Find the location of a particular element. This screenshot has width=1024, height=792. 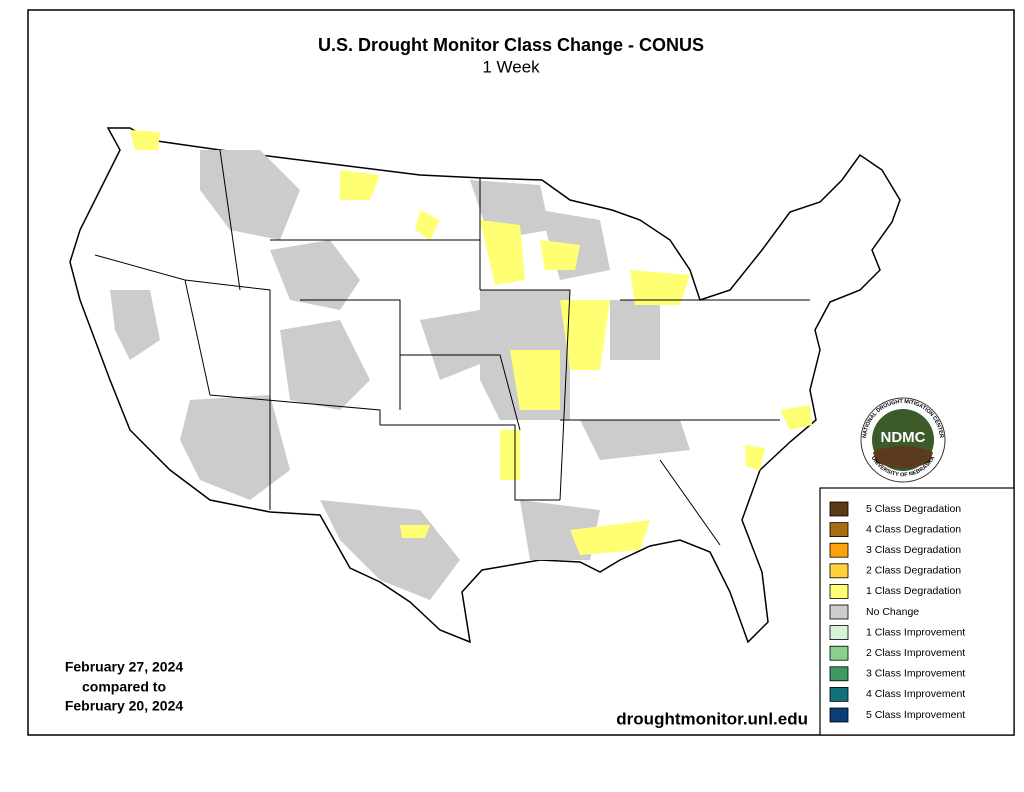

legend-label: No Change is located at coordinates (892, 612).